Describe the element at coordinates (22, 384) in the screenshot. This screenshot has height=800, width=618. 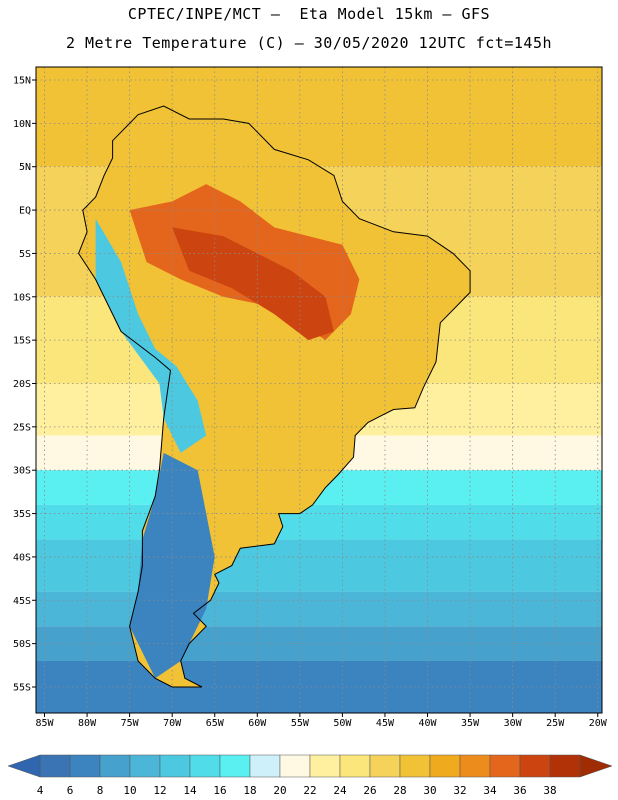
I see `latitude-tick-label: 20S` at that location.